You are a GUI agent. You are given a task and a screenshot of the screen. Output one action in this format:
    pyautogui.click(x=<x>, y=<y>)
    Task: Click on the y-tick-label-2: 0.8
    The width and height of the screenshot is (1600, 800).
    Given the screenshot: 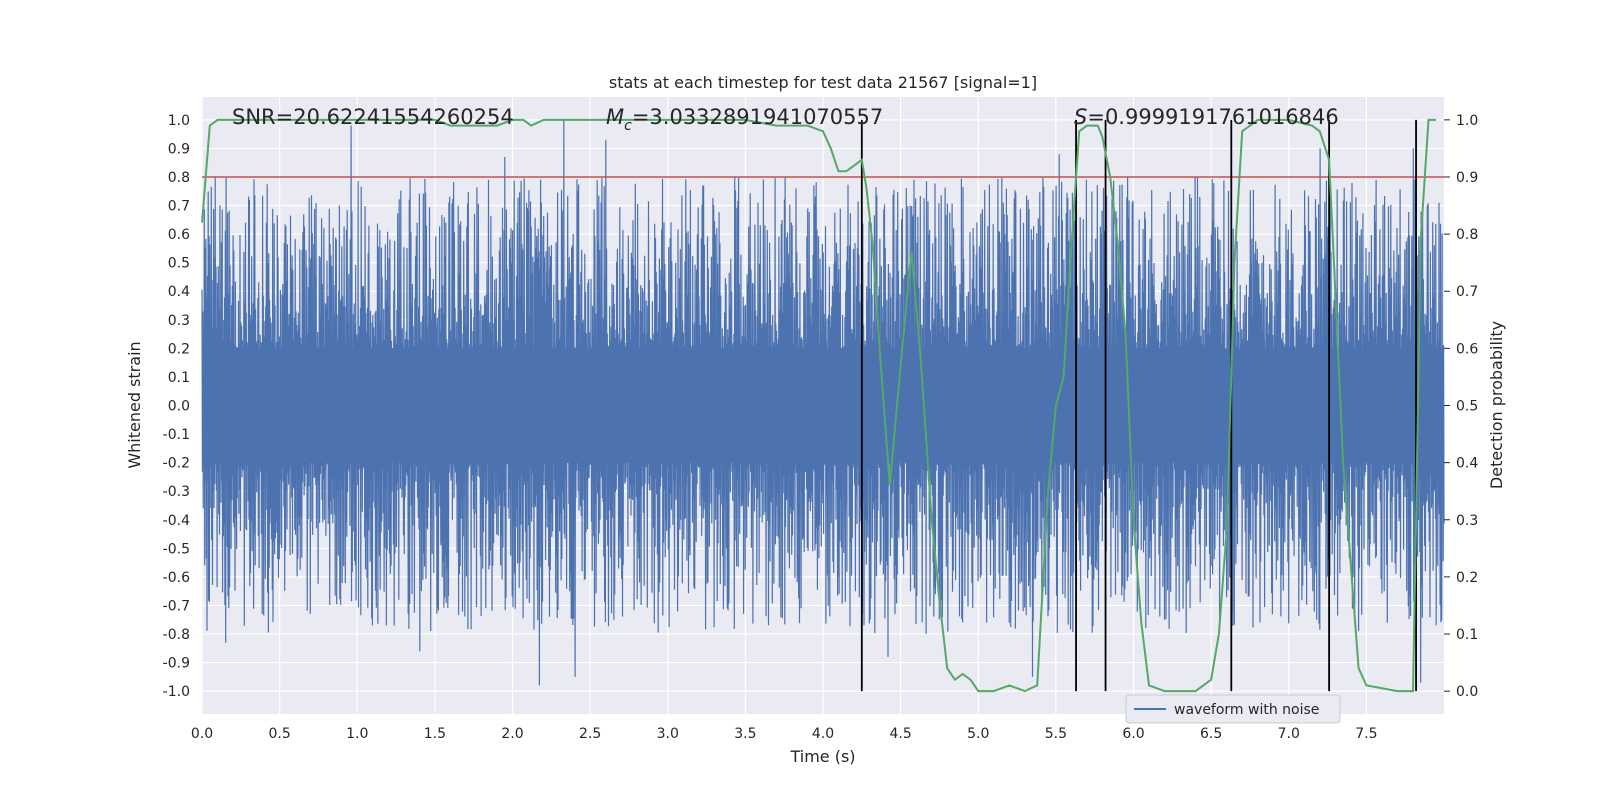 What is the action you would take?
    pyautogui.click(x=179, y=178)
    